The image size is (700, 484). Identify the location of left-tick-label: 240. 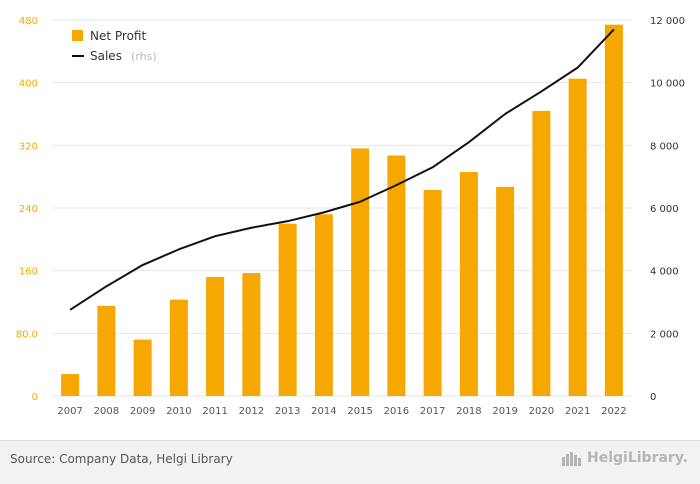
(28, 209).